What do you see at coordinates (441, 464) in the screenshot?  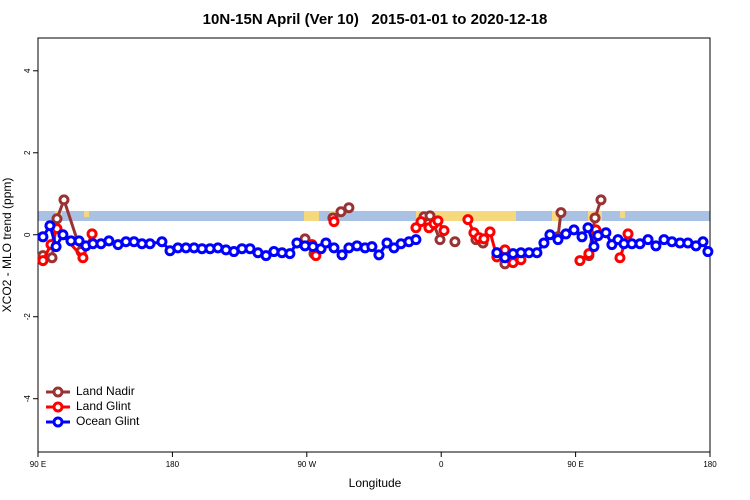 I see `x-tick-label: 0` at bounding box center [441, 464].